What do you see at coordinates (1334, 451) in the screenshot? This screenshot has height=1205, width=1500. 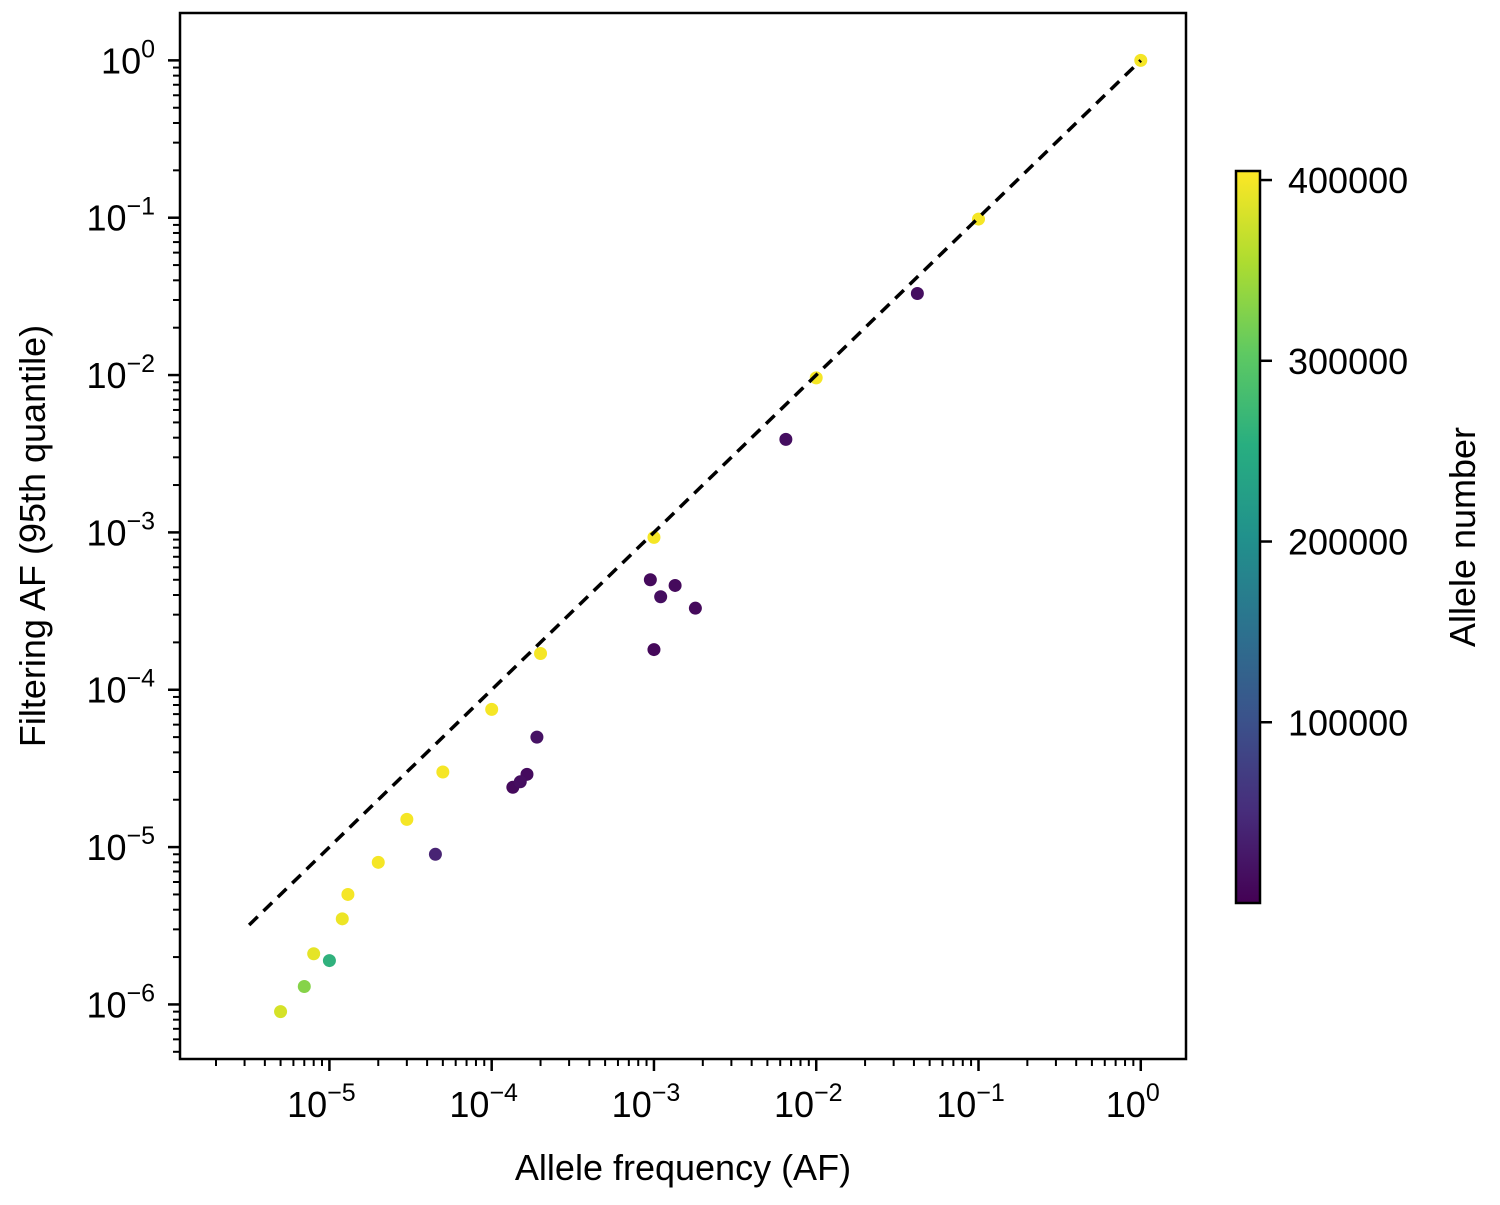 I see `colorbar-ticks: 100000 200000 300000 400000` at bounding box center [1334, 451].